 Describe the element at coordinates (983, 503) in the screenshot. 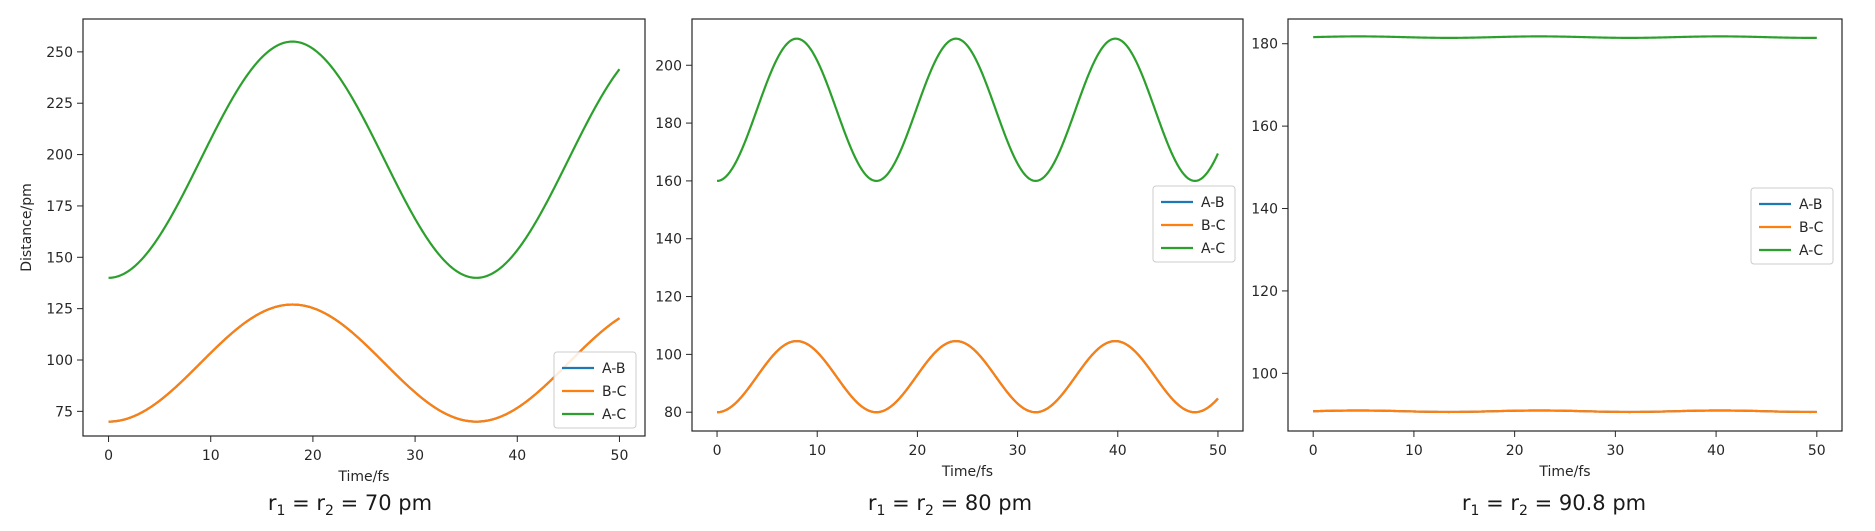

I see `caption-text: = 80 pm` at that location.